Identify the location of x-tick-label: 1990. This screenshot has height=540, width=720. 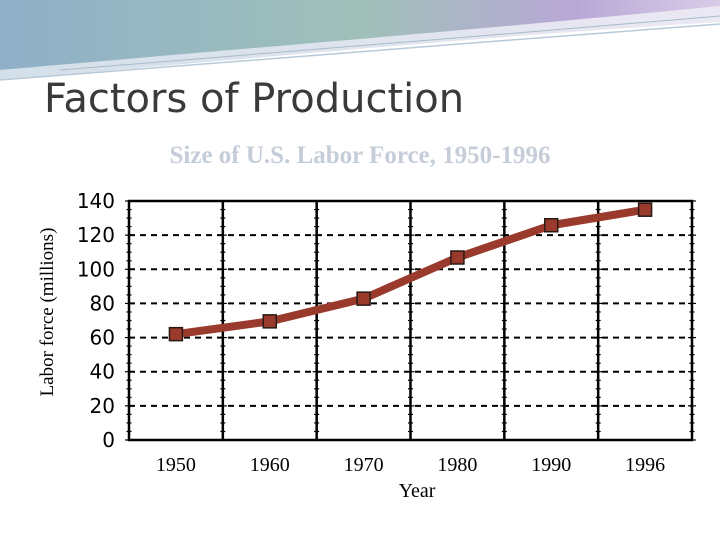
(551, 465).